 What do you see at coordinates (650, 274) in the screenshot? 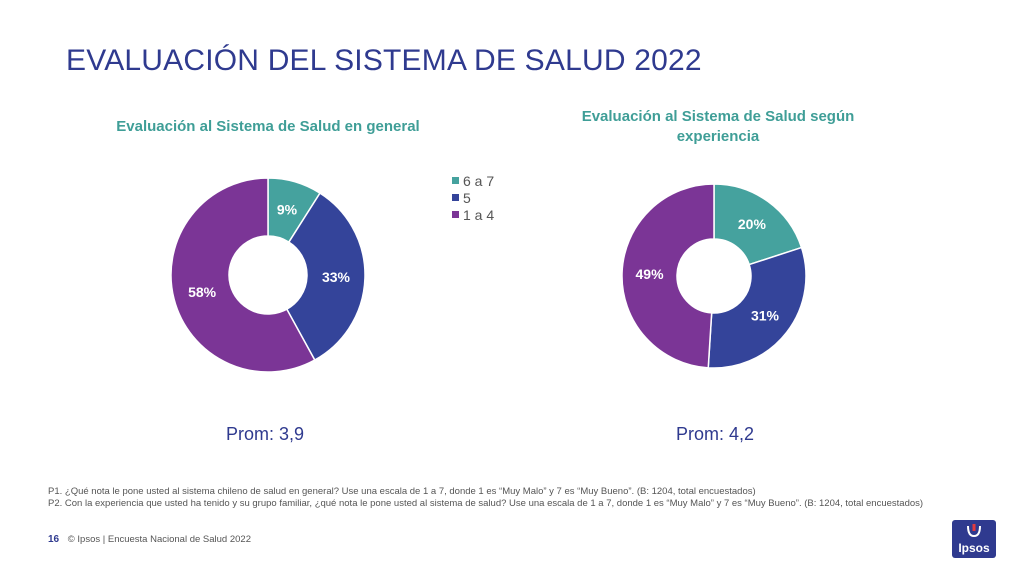
I see `slice-label-3: 49%` at bounding box center [650, 274].